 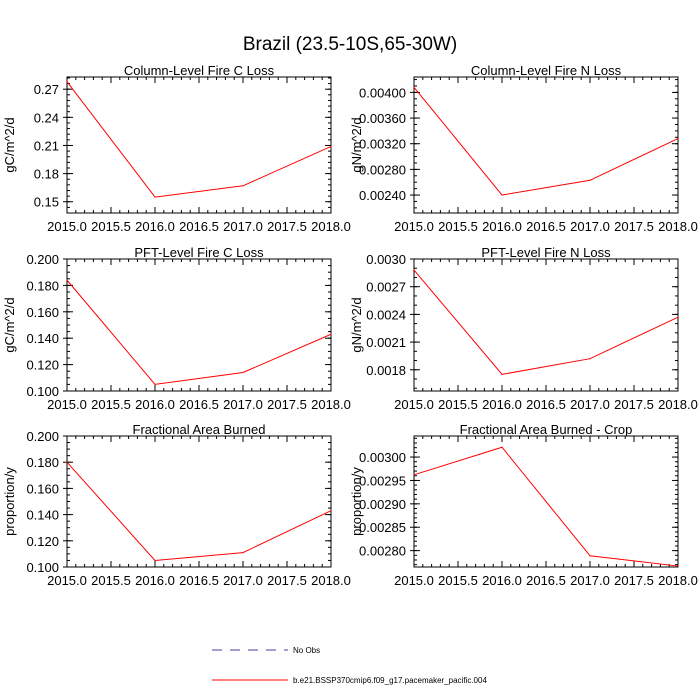 What do you see at coordinates (46, 174) in the screenshot?
I see `y-tick-label: 0.18` at bounding box center [46, 174].